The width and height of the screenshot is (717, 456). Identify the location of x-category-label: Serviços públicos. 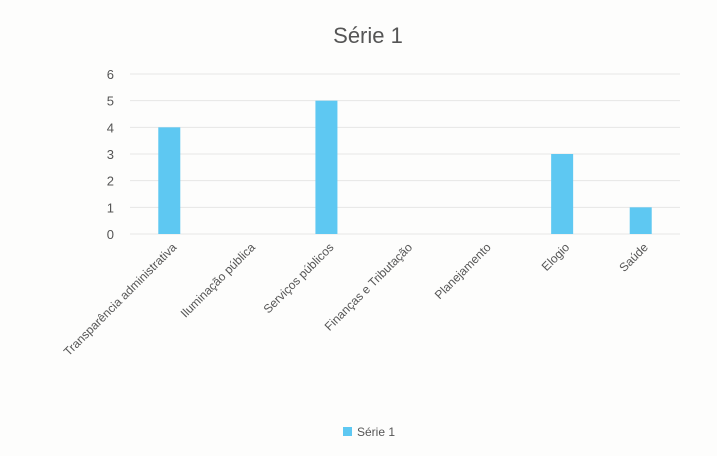
(299, 278).